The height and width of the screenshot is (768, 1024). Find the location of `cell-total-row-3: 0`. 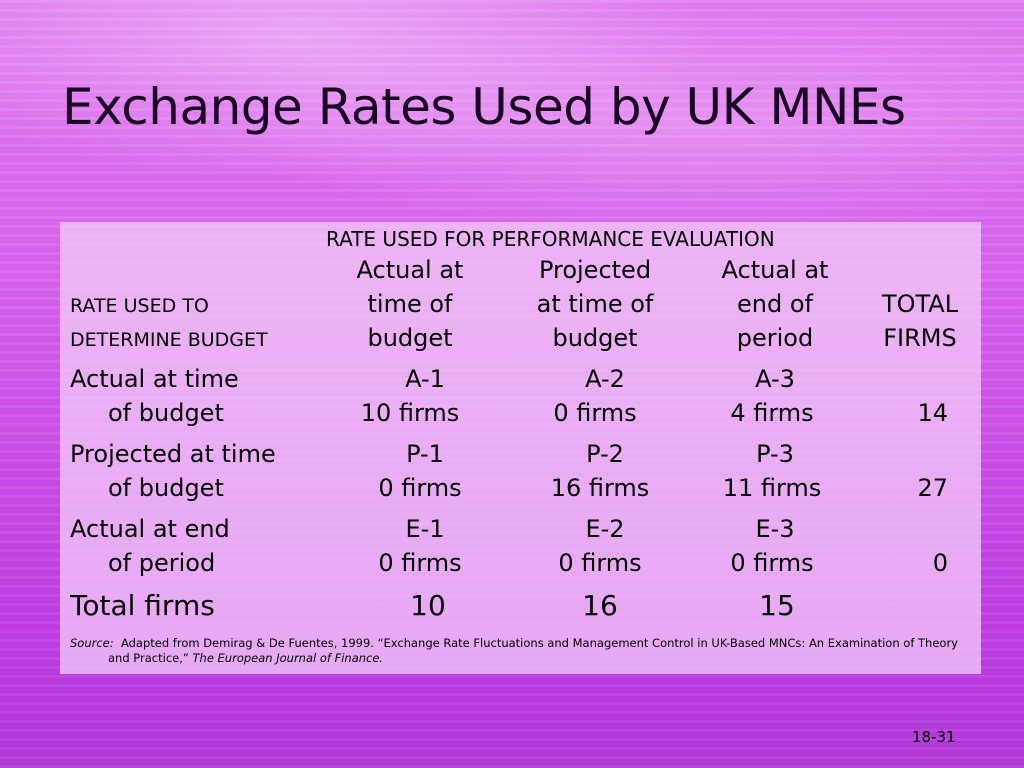

cell-total-row-3: 0 is located at coordinates (940, 563).